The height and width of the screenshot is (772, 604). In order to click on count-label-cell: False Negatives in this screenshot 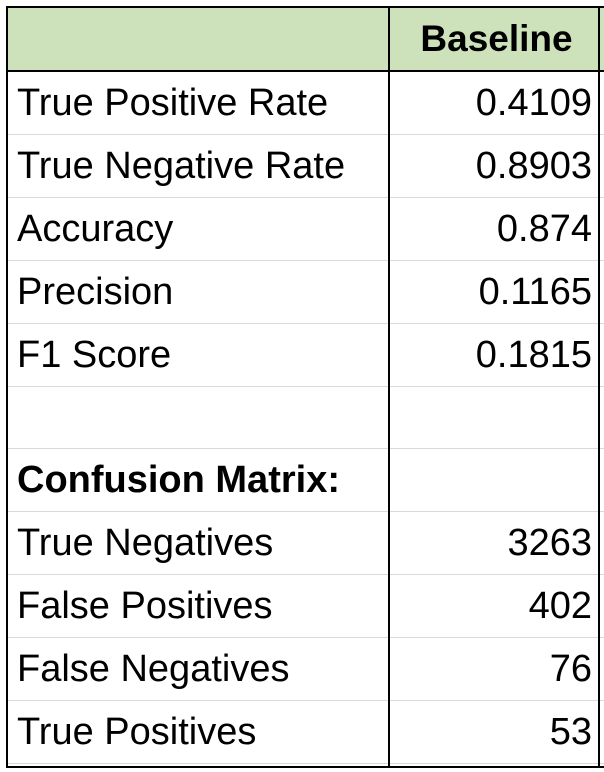, I will do `click(198, 669)`.